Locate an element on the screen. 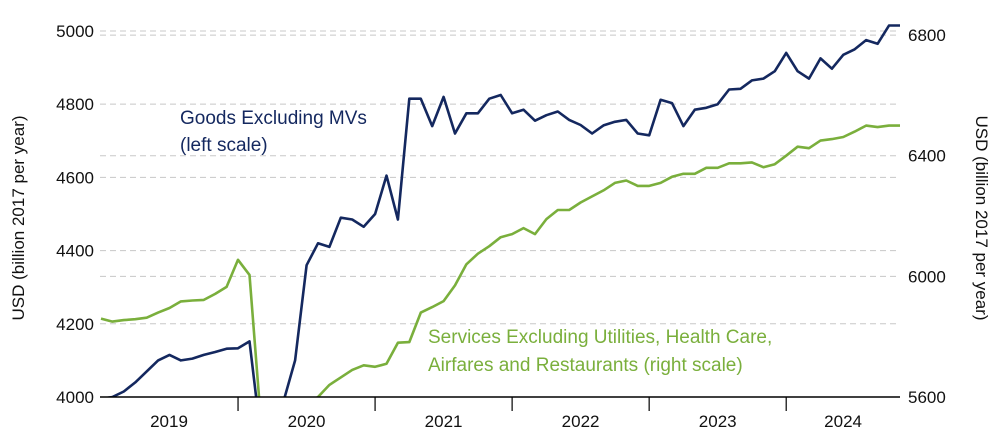 This screenshot has height=440, width=1000. right-axis-label: USD (billion 2017 per year) is located at coordinates (981, 217).